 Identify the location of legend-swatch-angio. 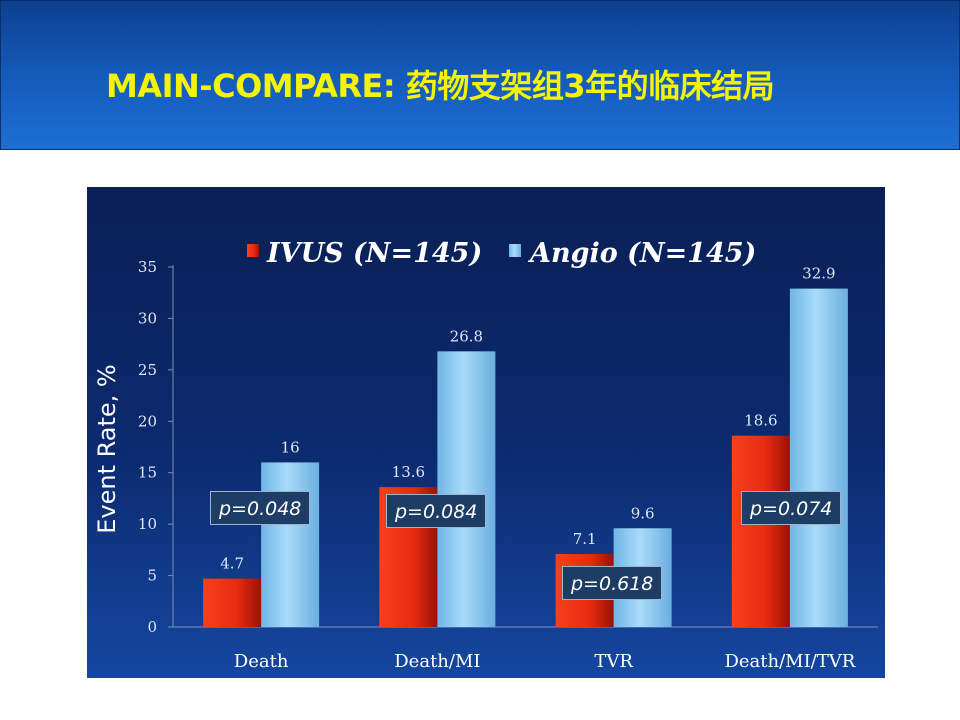
(515, 250).